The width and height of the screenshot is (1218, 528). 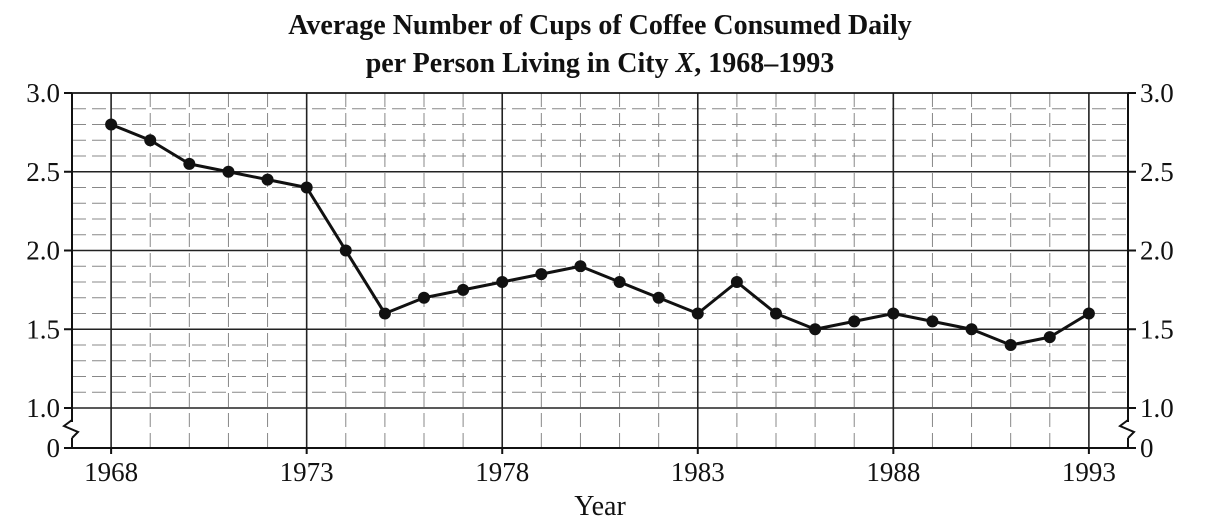 I want to click on title-suffix: , 1968–1993, so click(x=764, y=63).